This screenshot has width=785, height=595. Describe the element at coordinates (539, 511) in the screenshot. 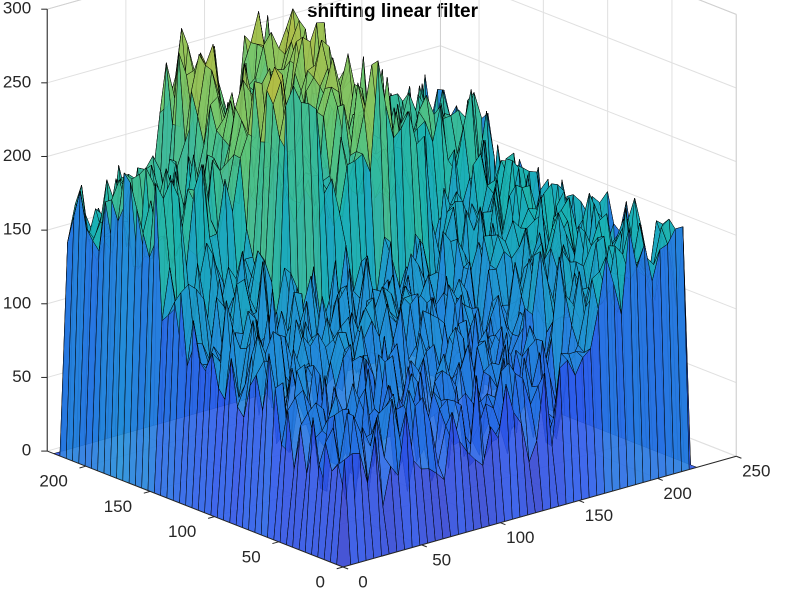

I see `x-axis-line` at that location.